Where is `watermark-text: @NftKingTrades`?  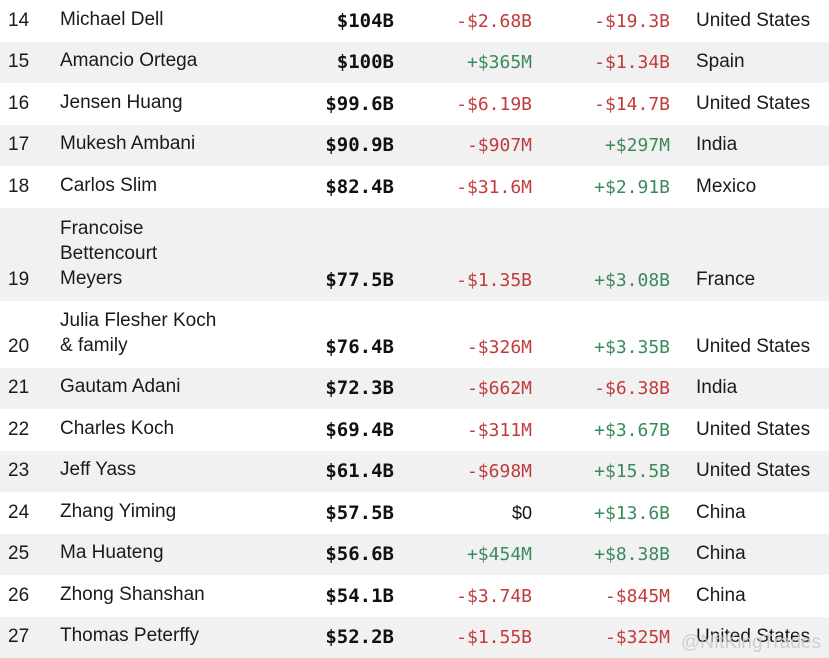 watermark-text: @NftKingTrades is located at coordinates (750, 642).